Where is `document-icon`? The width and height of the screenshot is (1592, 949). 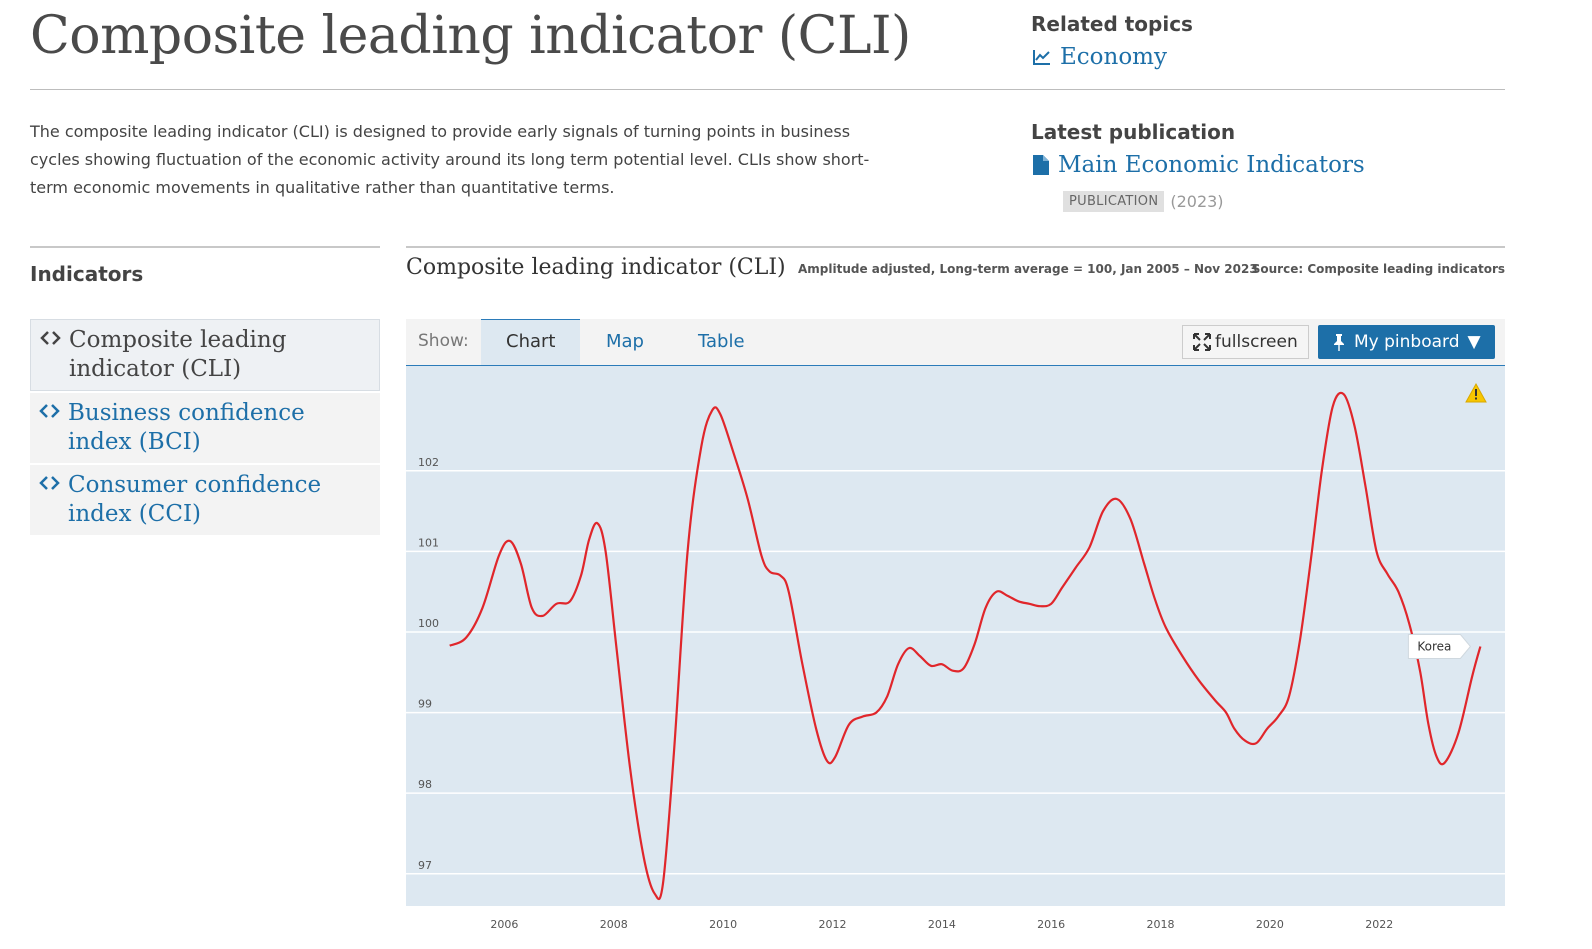
document-icon is located at coordinates (1041, 165).